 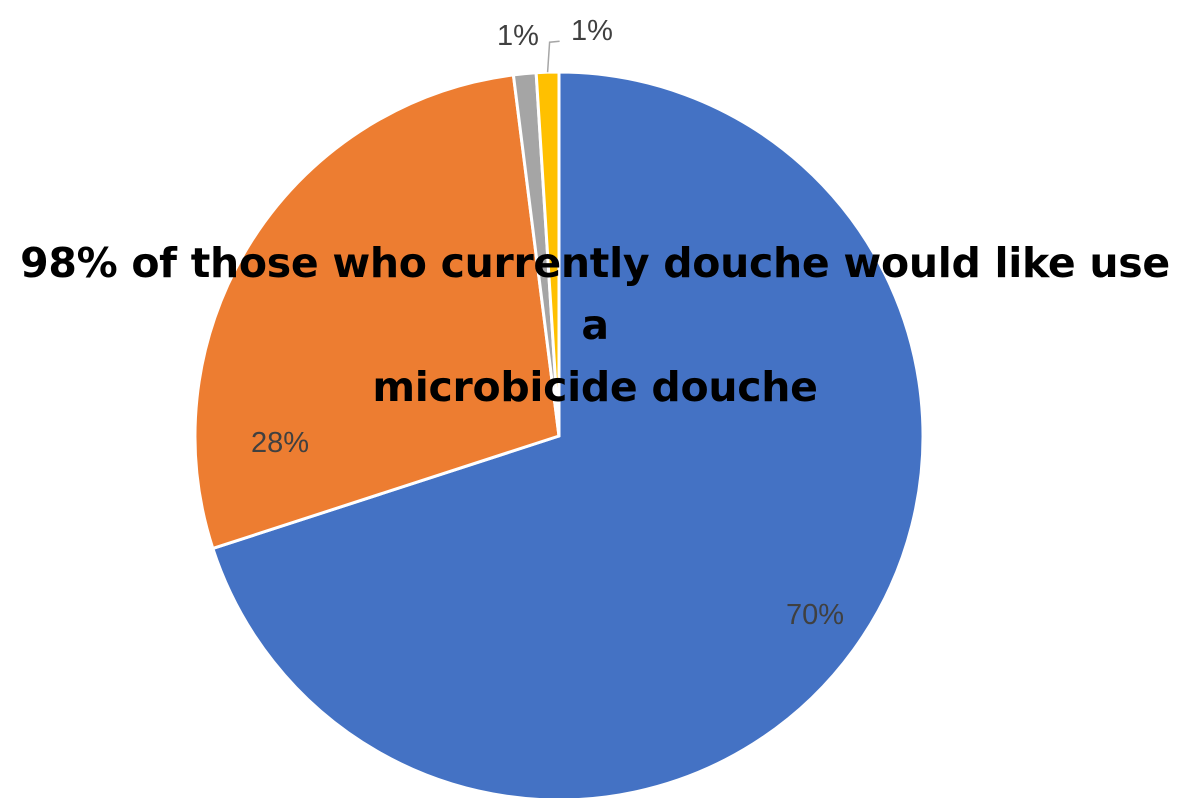 I want to click on data-label-1: 70%, so click(x=815, y=615).